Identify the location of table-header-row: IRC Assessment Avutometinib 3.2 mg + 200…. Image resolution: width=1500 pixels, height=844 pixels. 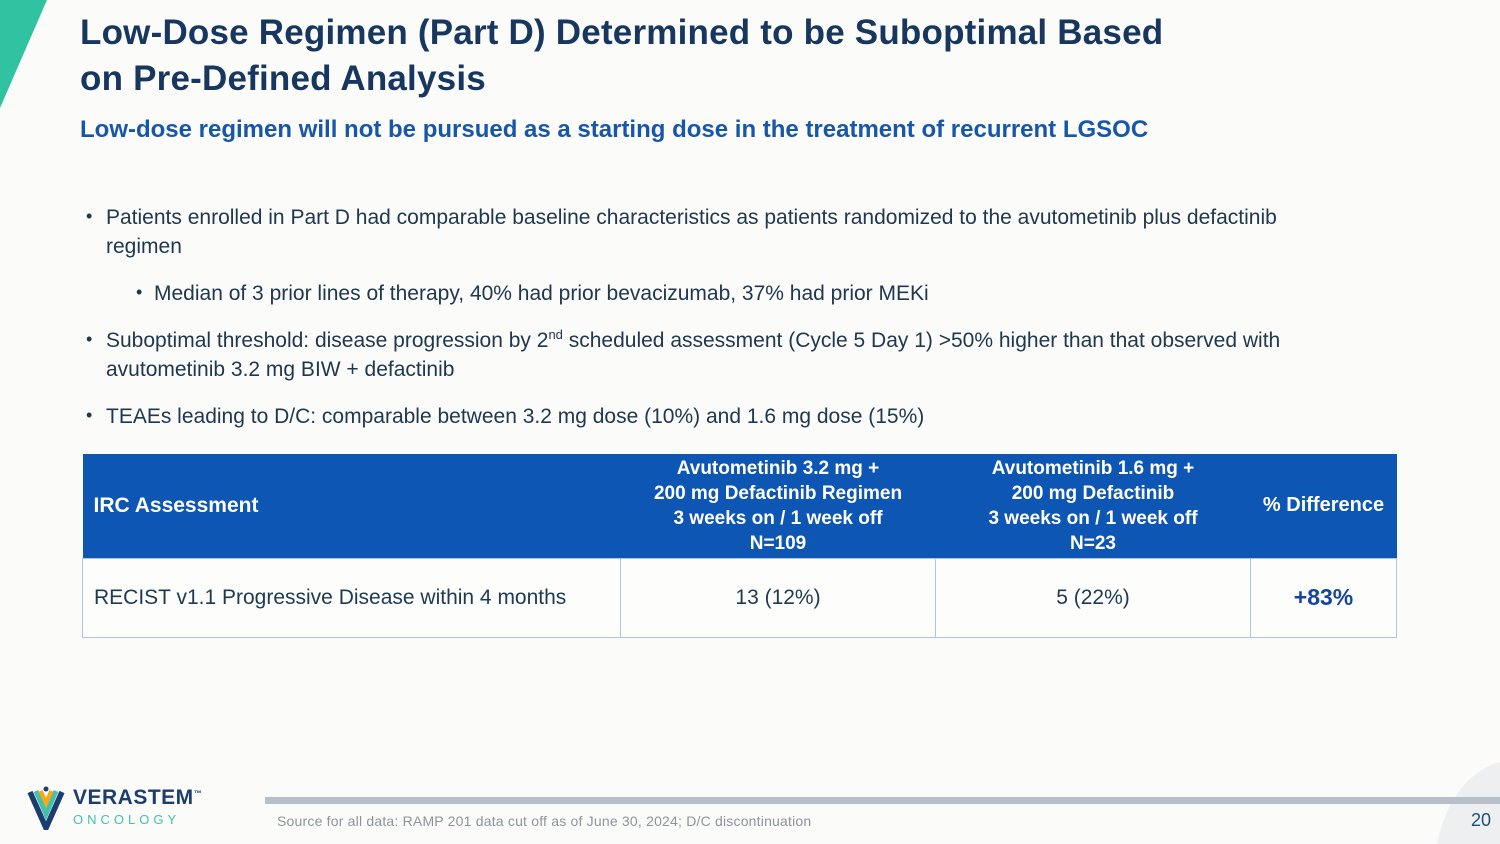
(739, 506).